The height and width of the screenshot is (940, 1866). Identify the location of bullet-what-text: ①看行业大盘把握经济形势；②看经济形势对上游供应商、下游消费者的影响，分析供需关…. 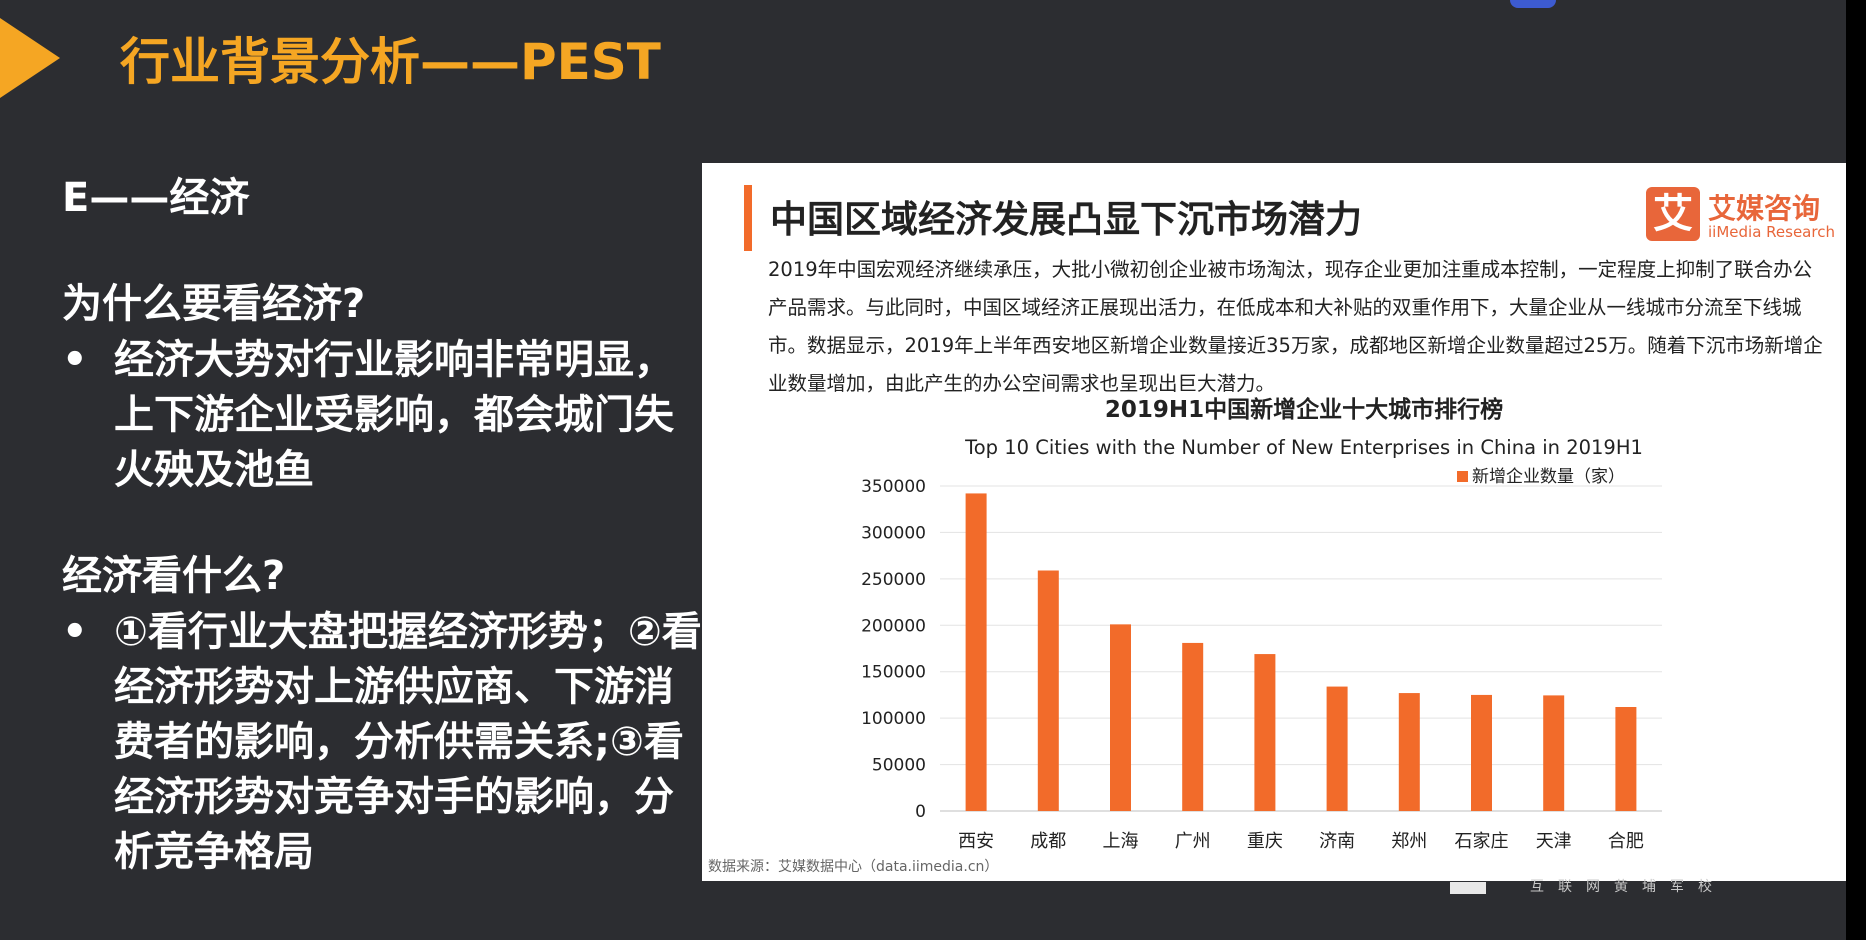
(408, 742).